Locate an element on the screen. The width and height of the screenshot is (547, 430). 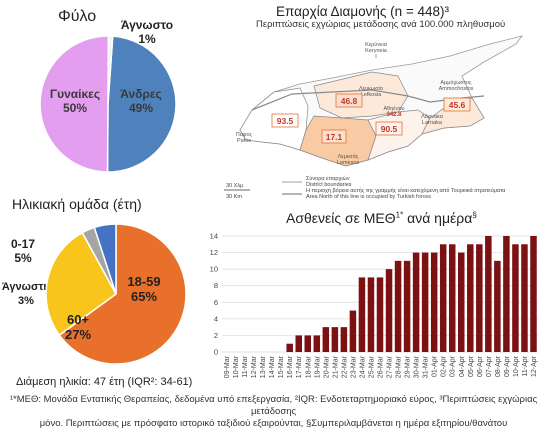
place-larnaka: Λάρνακα is located at coordinates (432, 116).